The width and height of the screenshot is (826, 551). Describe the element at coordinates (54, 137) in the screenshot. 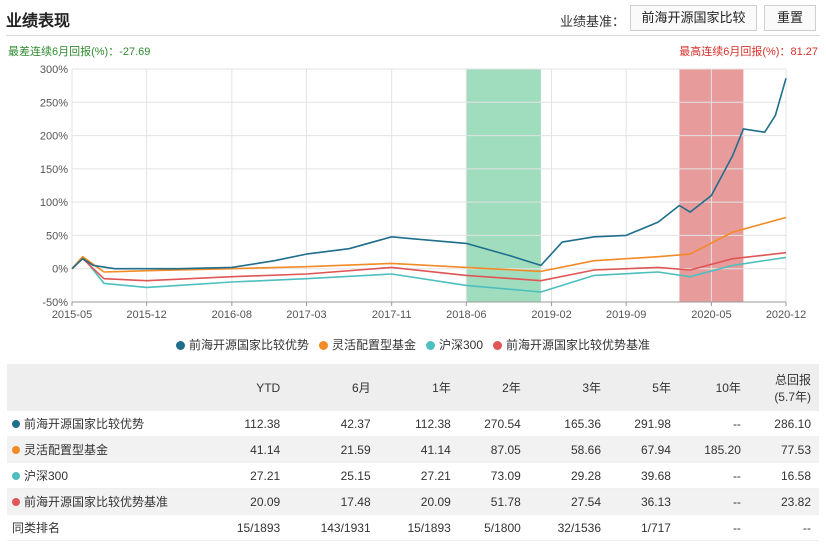

I see `y-tick-label: 200%` at that location.